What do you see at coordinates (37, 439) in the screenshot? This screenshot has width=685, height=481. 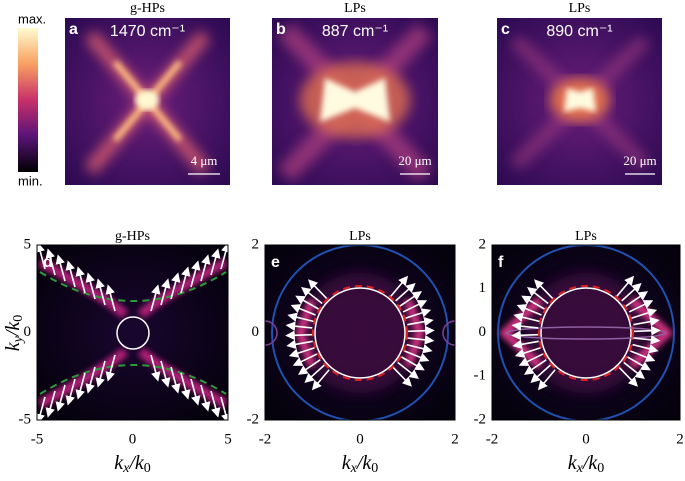 I see `x-tick-label: -5` at bounding box center [37, 439].